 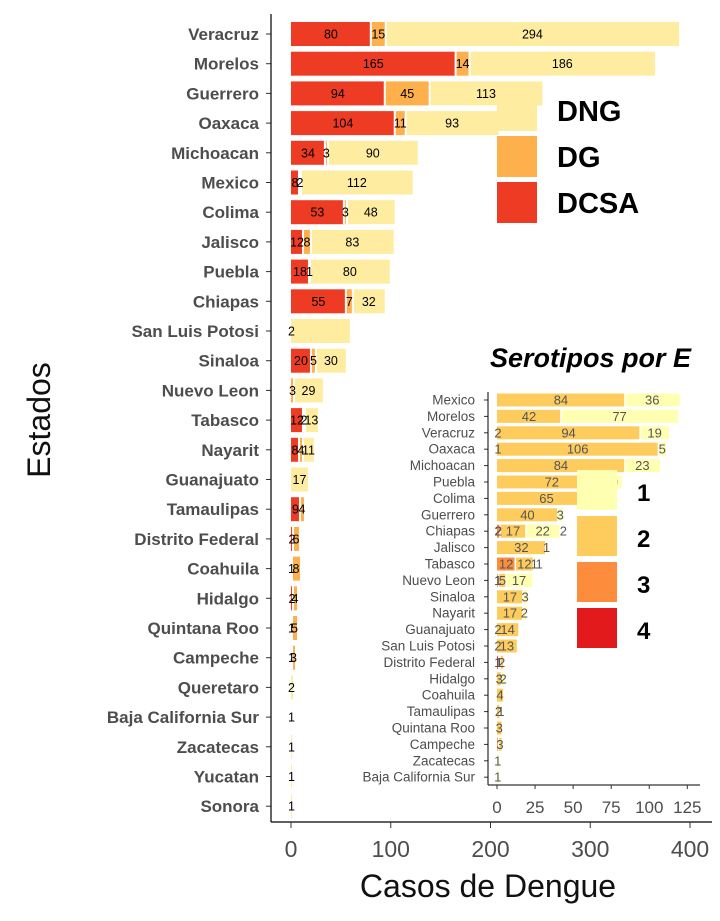 I want to click on bar-label-sonora-total: 1, so click(x=291, y=807).